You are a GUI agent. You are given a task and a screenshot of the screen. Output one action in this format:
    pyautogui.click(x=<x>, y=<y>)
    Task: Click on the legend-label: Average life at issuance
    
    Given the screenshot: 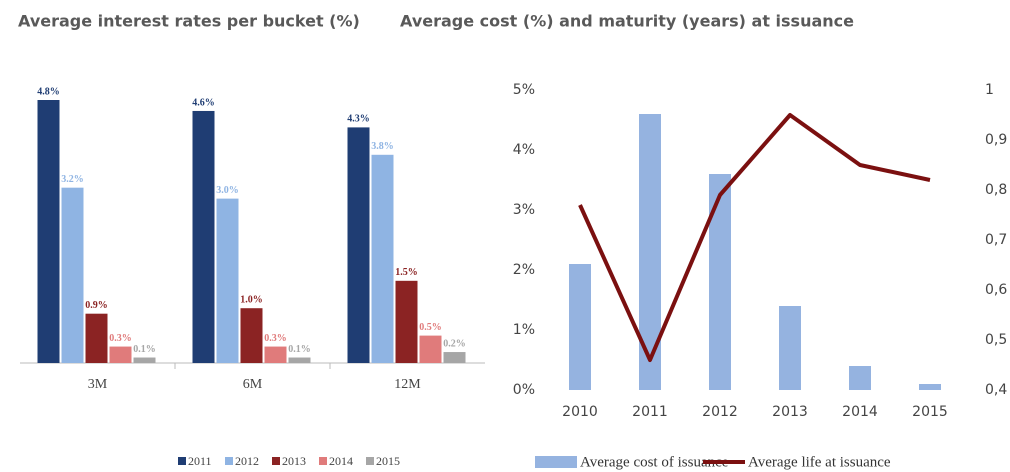 What is the action you would take?
    pyautogui.click(x=819, y=462)
    